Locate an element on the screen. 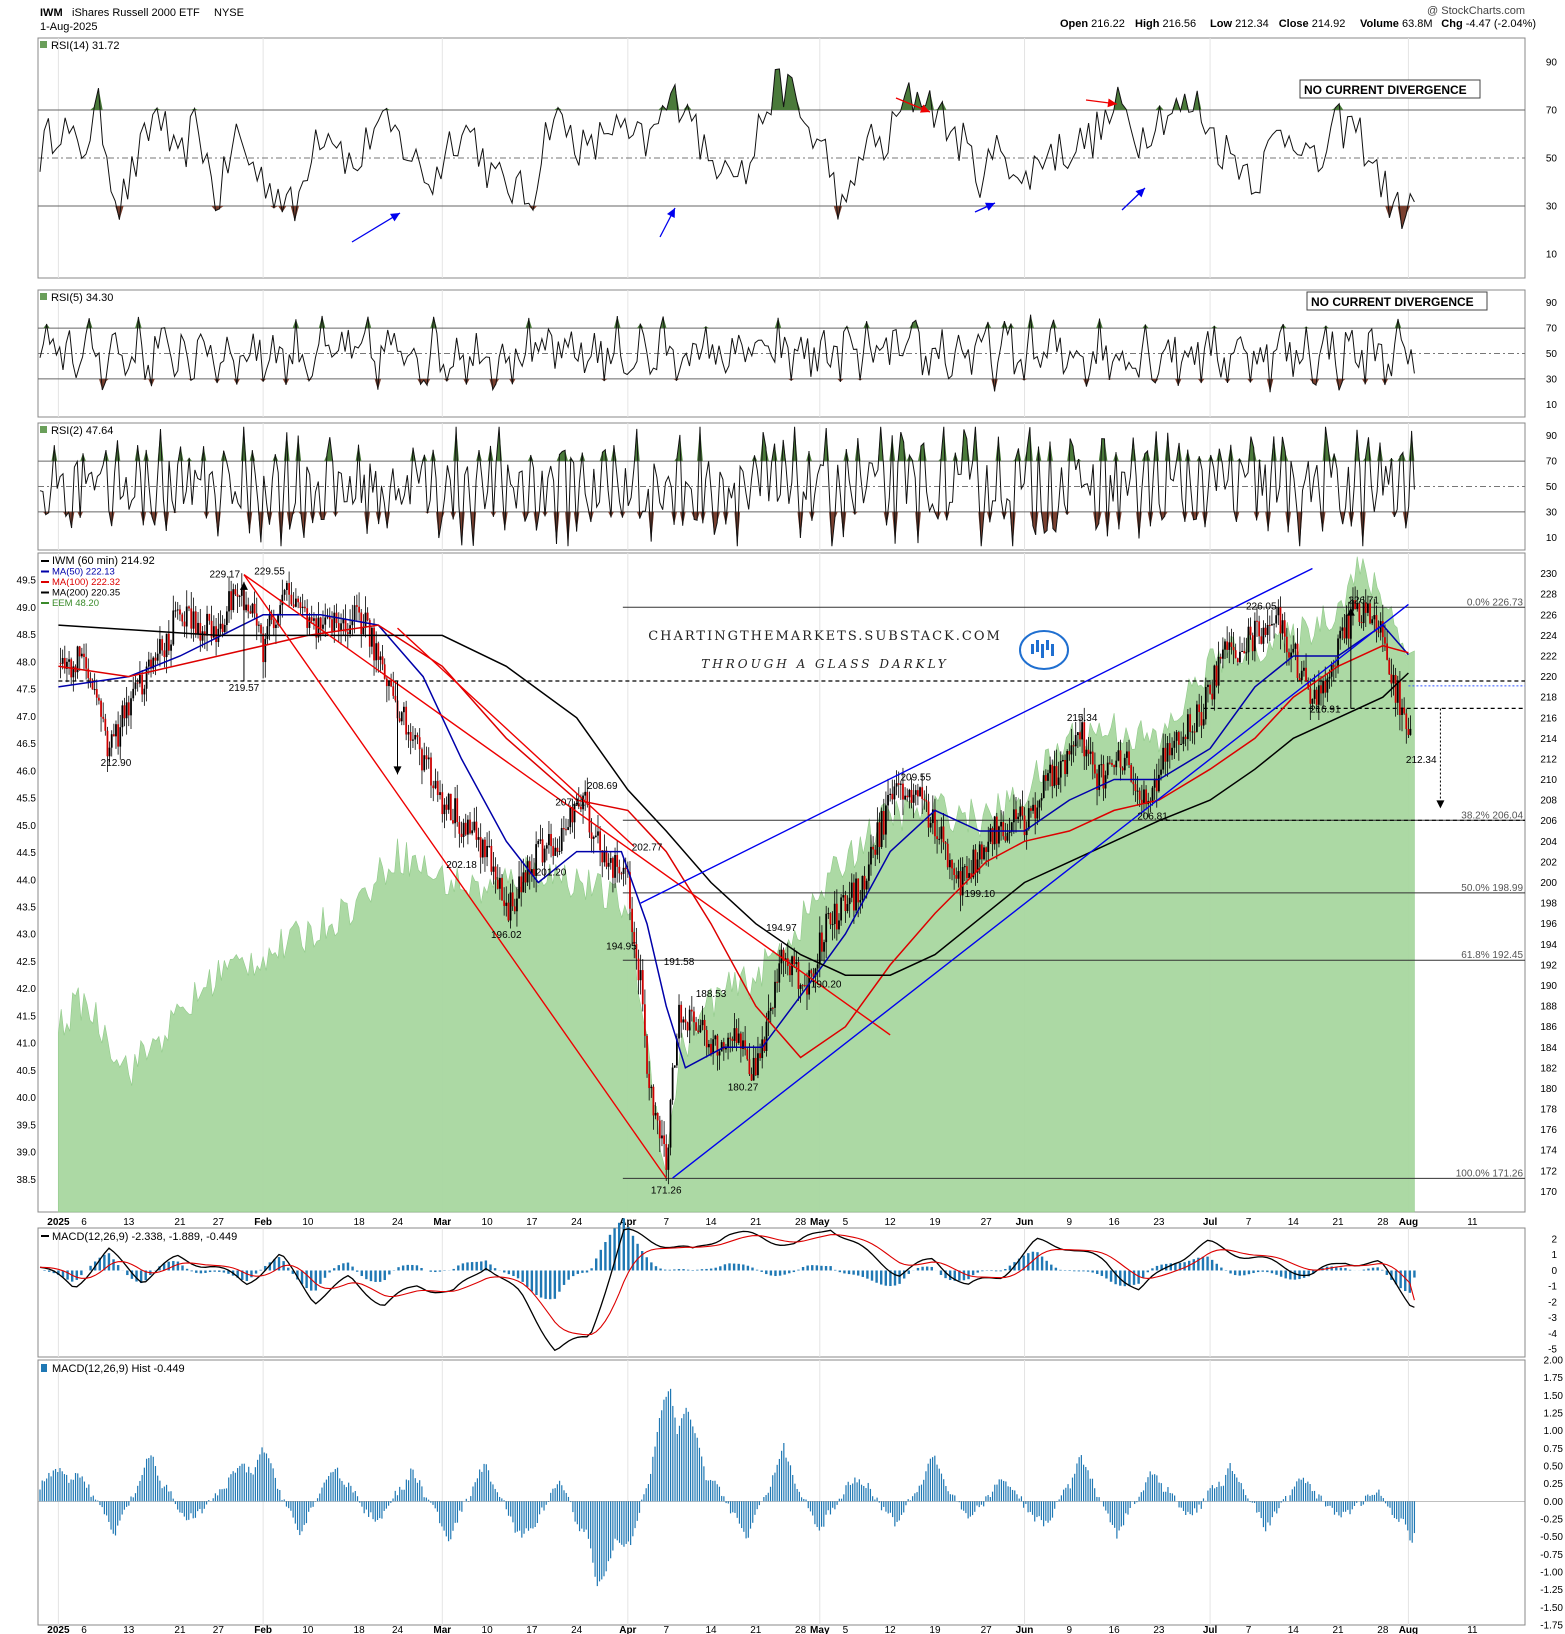 The height and width of the screenshot is (1634, 1565). price-label: 180.27 is located at coordinates (743, 1087).